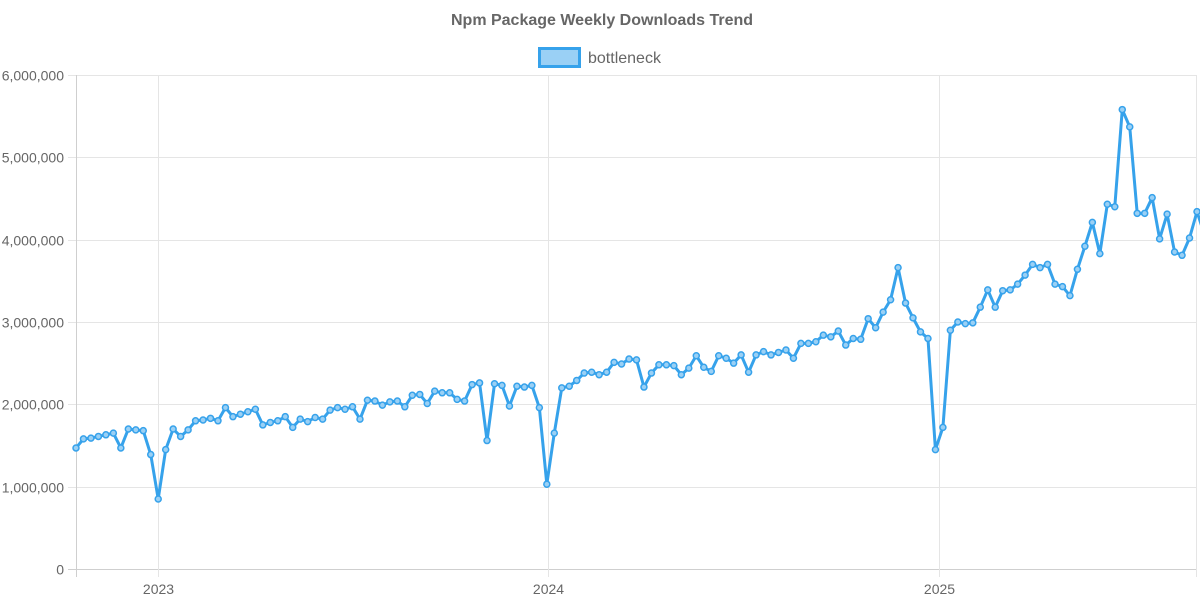 Image resolution: width=1200 pixels, height=600 pixels. What do you see at coordinates (600, 57) in the screenshot?
I see `legend: bottleneck` at bounding box center [600, 57].